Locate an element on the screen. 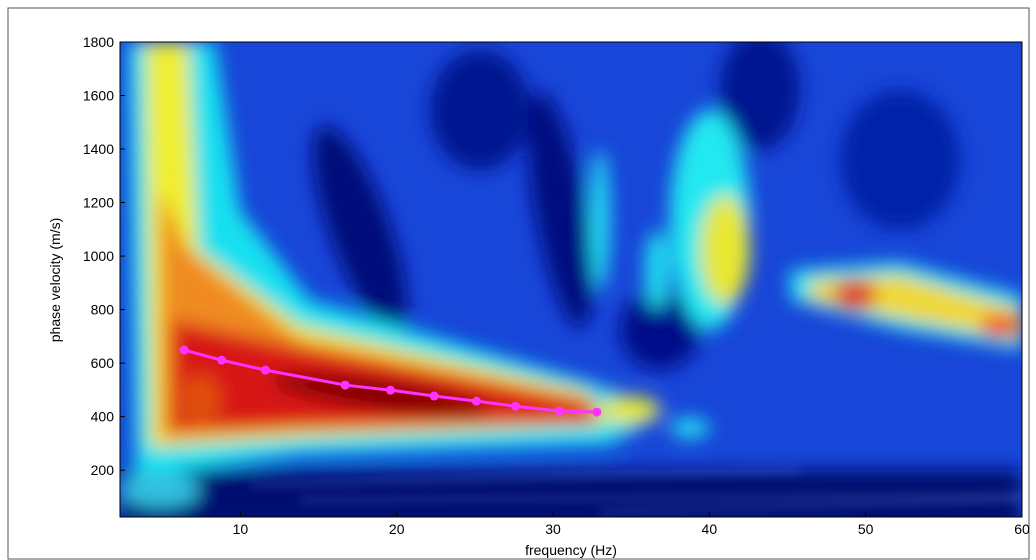  y-tick-label: 800 is located at coordinates (103, 310).